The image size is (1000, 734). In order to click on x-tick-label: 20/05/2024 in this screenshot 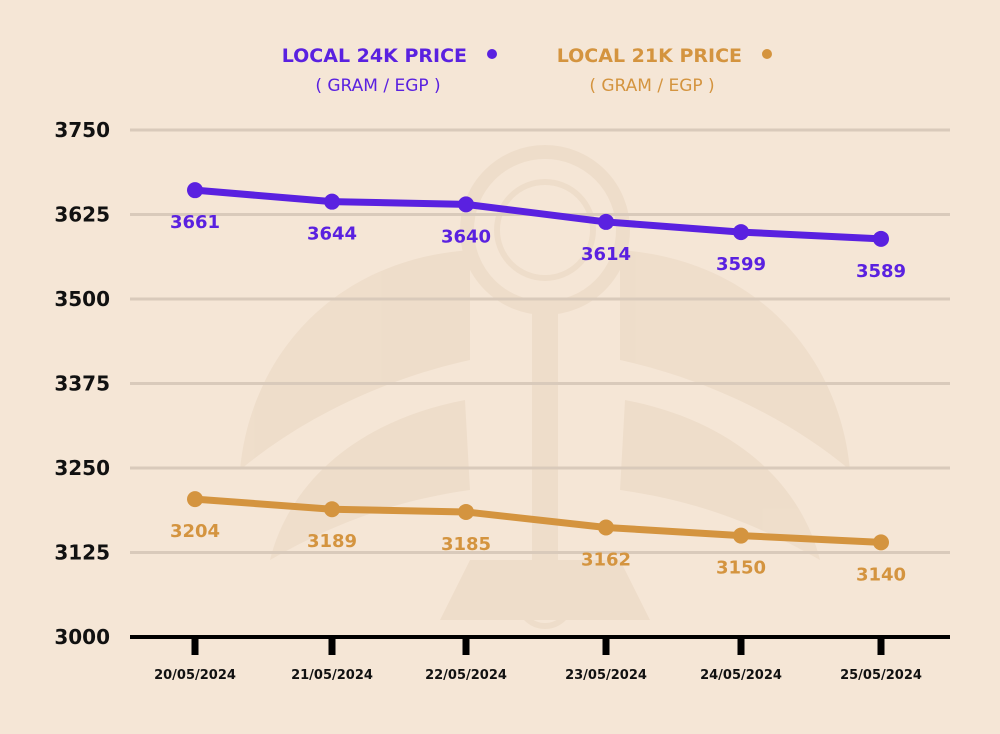, I will do `click(195, 675)`.